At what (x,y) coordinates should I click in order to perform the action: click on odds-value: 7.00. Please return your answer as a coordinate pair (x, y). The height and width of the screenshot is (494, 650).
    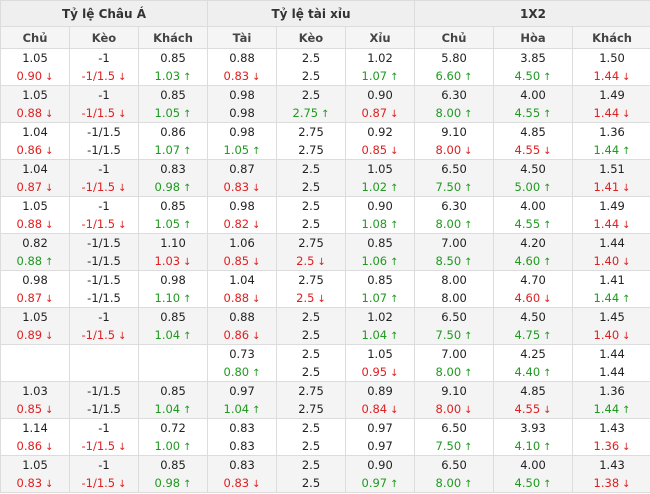
    Looking at the image, I should click on (454, 243).